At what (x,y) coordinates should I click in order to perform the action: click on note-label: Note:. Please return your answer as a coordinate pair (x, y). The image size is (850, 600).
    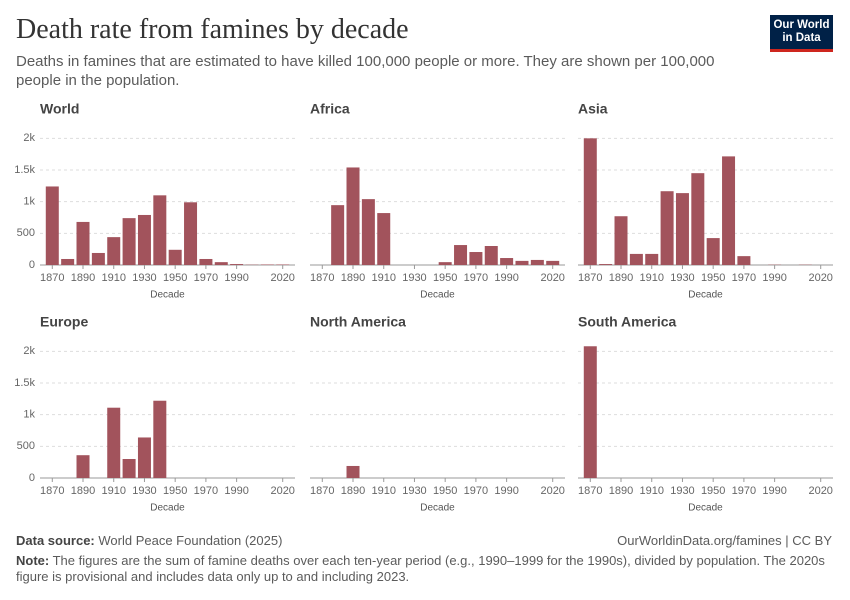
    Looking at the image, I should click on (33, 560).